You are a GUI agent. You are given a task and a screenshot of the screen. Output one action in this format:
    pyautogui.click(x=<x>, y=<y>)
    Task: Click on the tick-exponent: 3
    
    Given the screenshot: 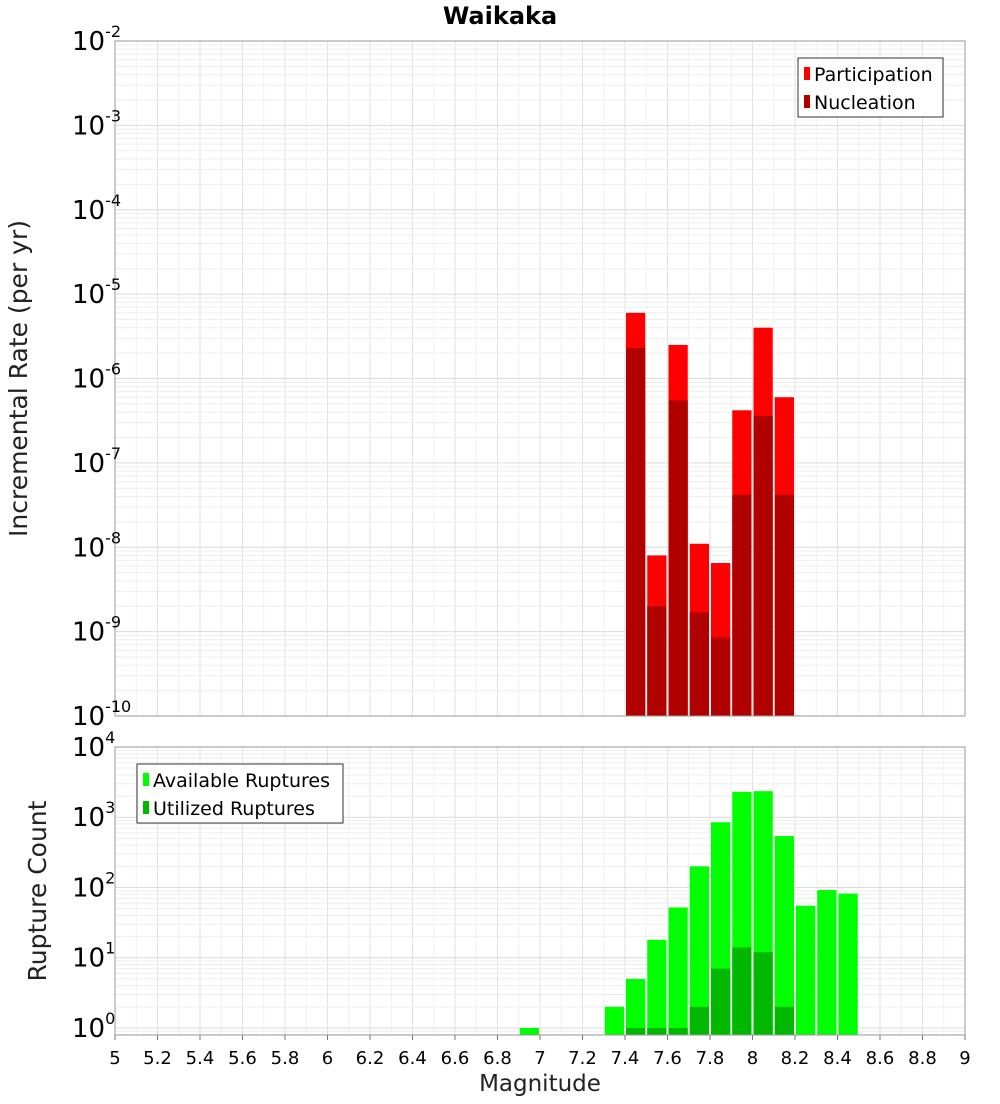 What is the action you would take?
    pyautogui.click(x=110, y=807)
    